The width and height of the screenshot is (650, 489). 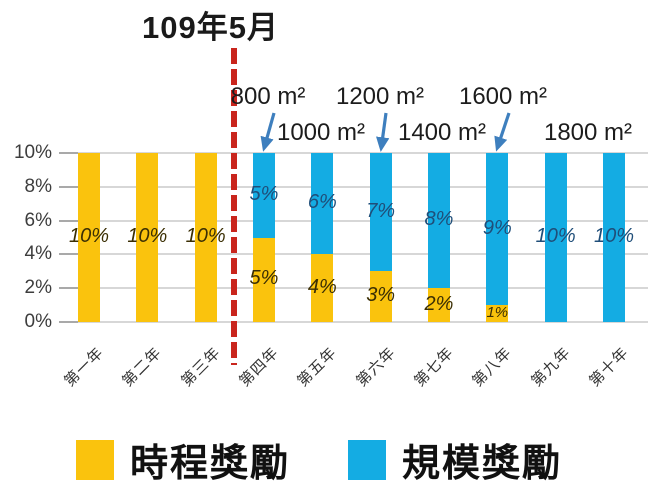 What do you see at coordinates (268, 96) in the screenshot?
I see `area-annotation: 800 m²` at bounding box center [268, 96].